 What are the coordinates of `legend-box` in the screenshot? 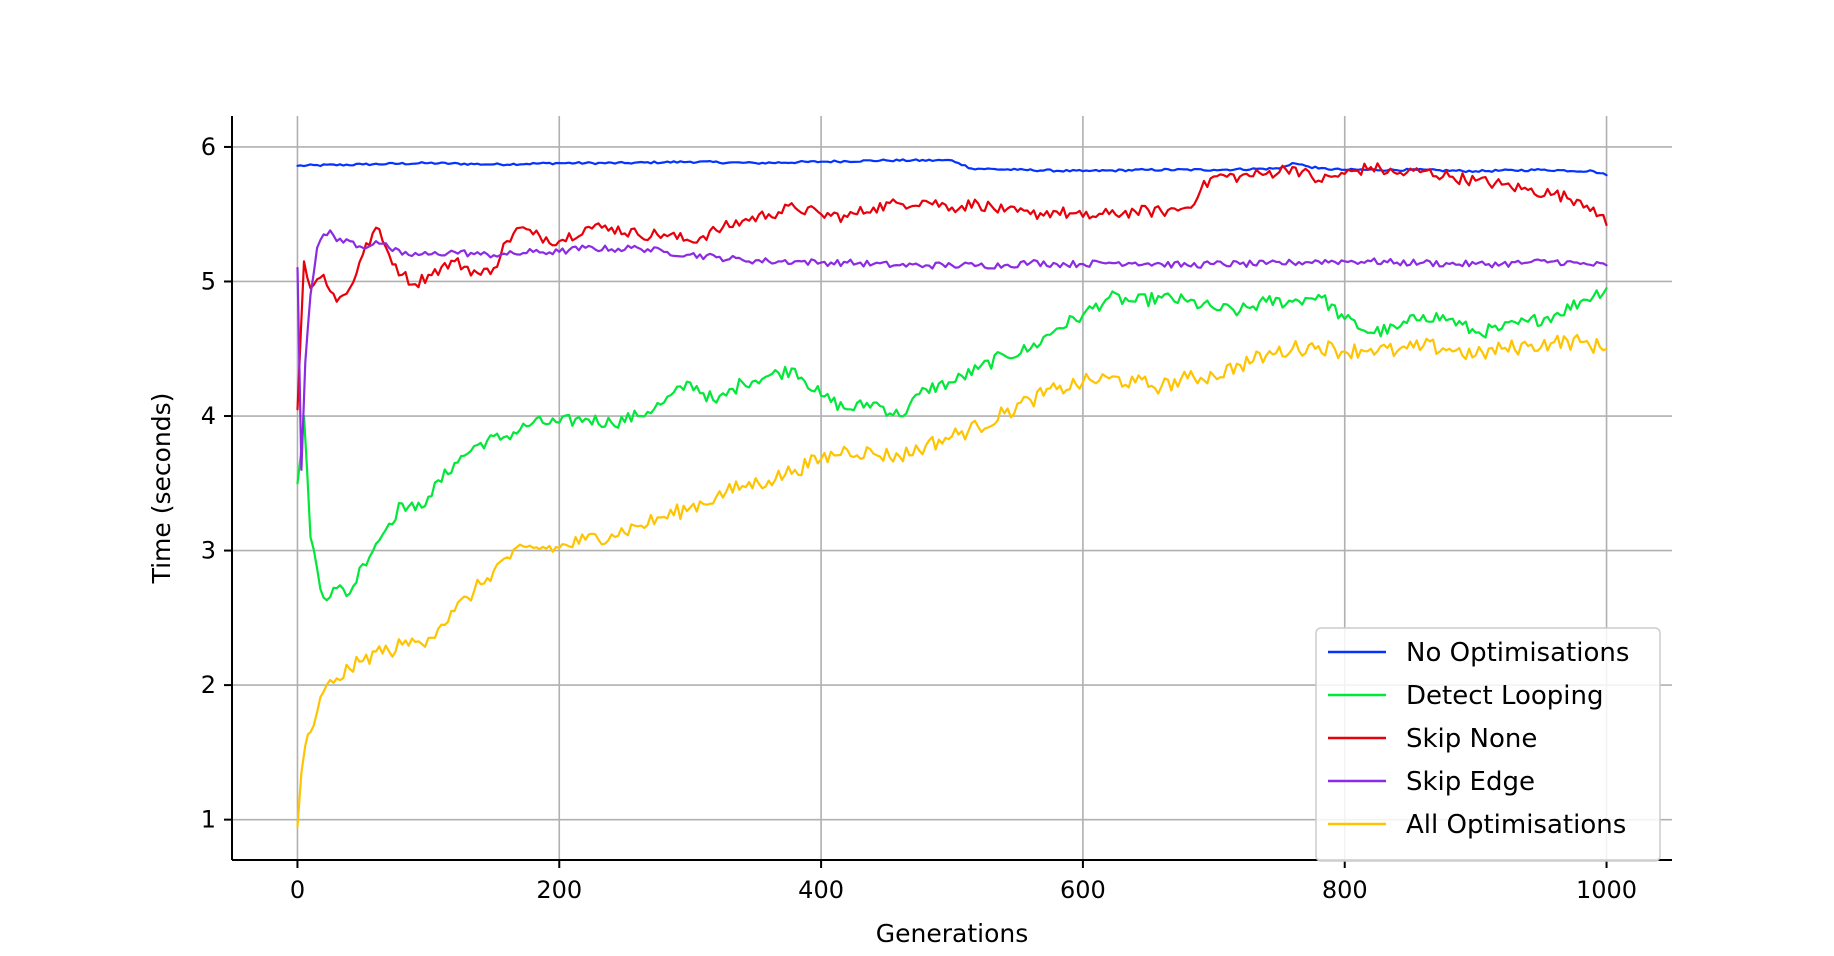 It's located at (1488, 744).